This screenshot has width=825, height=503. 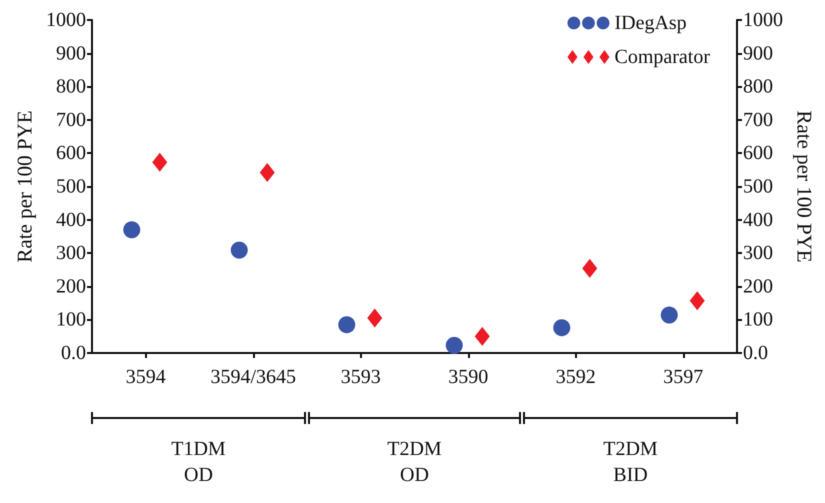 I want to click on y-tick-label: 0.0, so click(x=73, y=353).